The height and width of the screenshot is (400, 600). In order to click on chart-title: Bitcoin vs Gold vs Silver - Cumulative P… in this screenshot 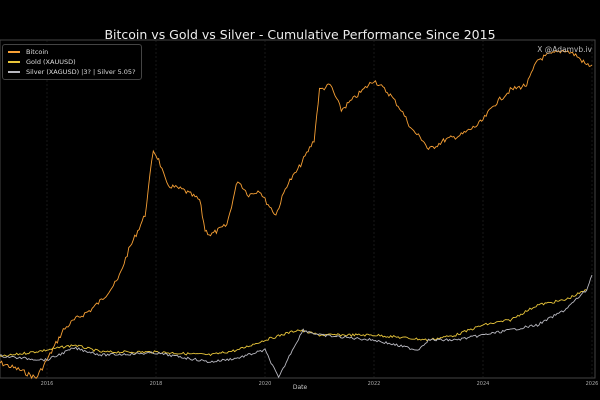, I will do `click(300, 34)`.